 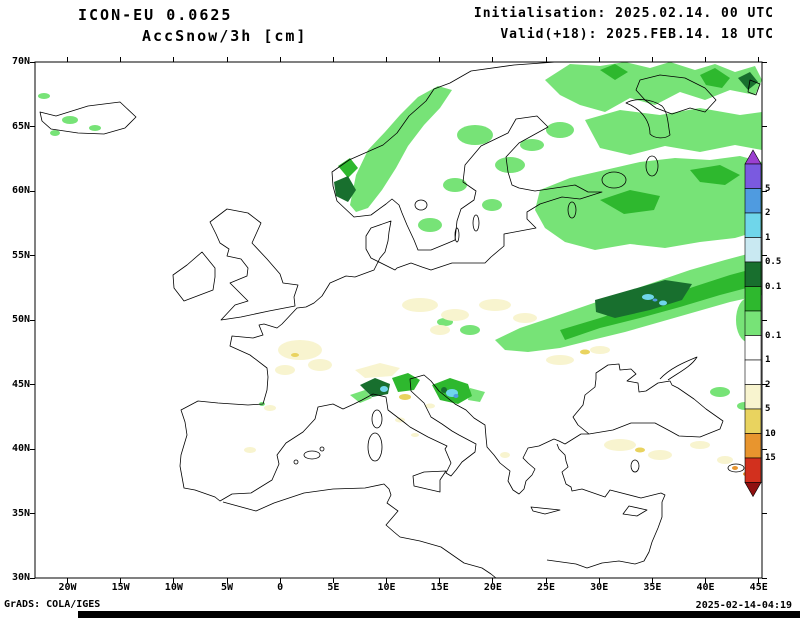 What do you see at coordinates (359, 530) in the screenshot?
I see `north-africa-coast` at bounding box center [359, 530].